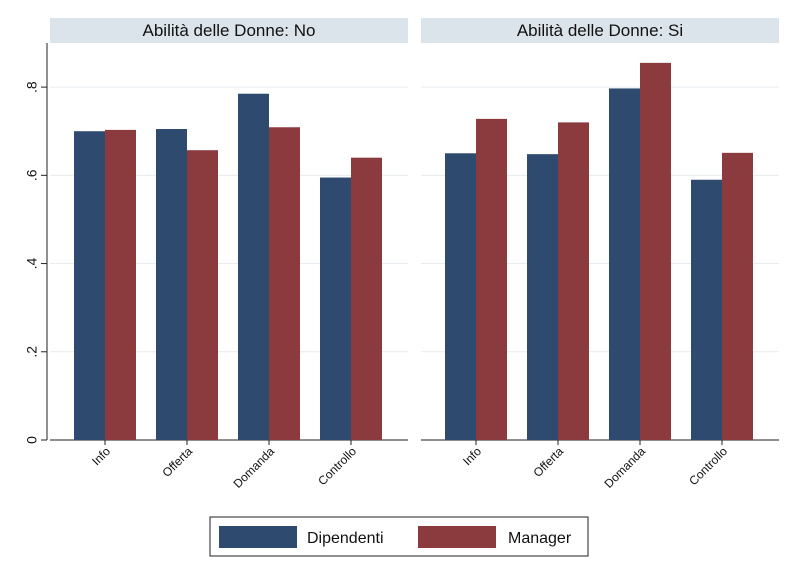 The image size is (798, 566). Describe the element at coordinates (32, 87) in the screenshot. I see `y-tick-label: .8` at that location.